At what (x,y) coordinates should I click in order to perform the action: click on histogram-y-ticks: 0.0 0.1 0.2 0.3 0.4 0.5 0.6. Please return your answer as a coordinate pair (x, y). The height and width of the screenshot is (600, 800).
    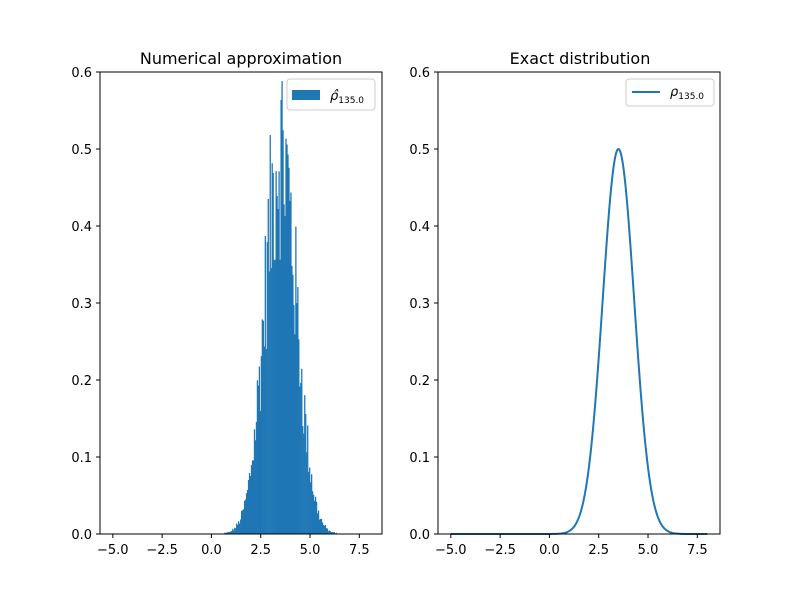
    Looking at the image, I should click on (85, 304).